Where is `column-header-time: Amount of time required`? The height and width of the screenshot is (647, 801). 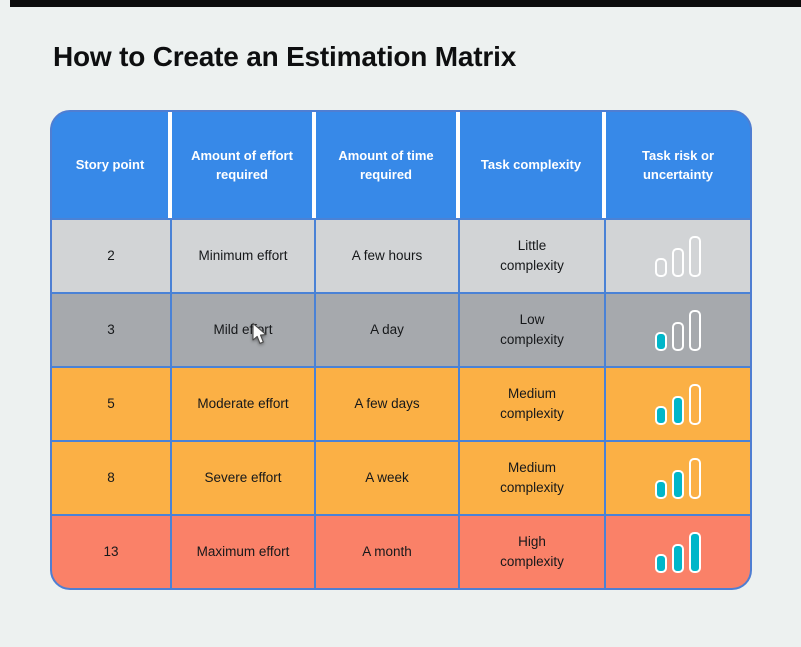
column-header-time: Amount of time required is located at coordinates (388, 165).